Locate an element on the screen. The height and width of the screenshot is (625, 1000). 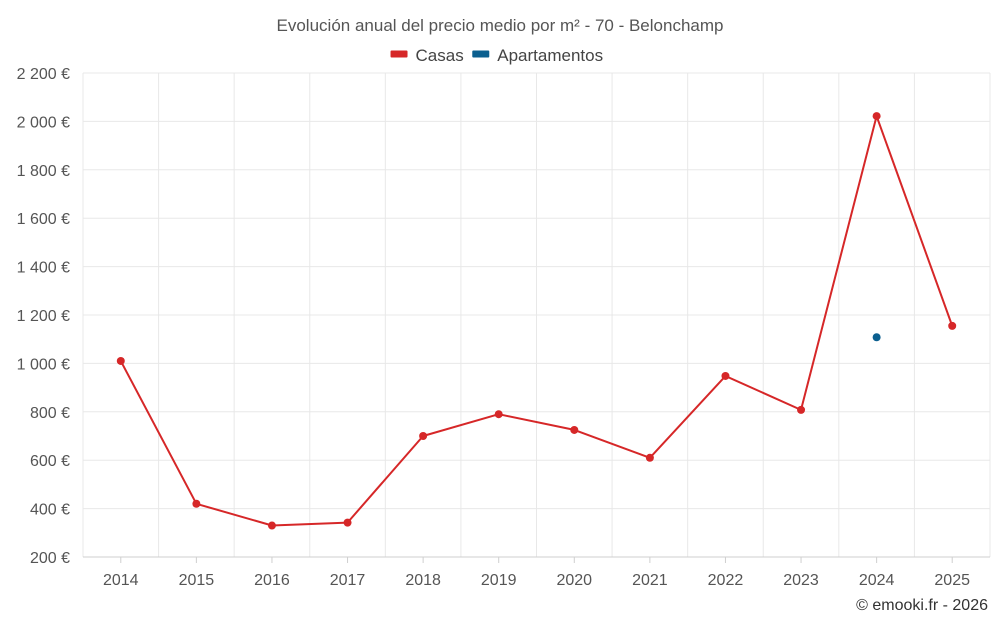
y-tick-label: 200 € is located at coordinates (50, 558).